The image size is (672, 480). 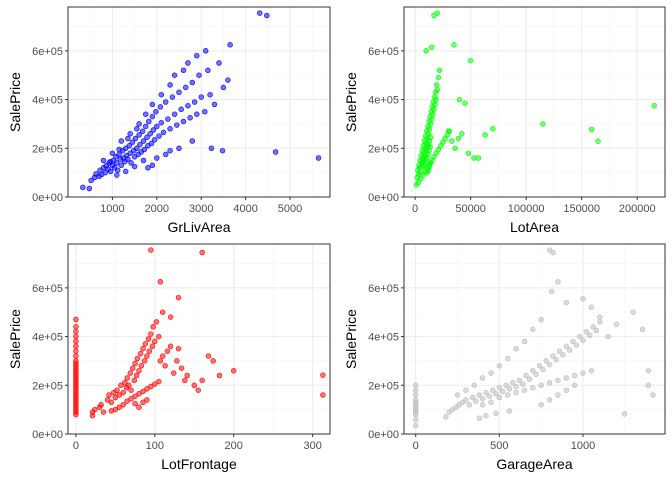 What do you see at coordinates (416, 446) in the screenshot?
I see `x-tick-label: 0` at bounding box center [416, 446].